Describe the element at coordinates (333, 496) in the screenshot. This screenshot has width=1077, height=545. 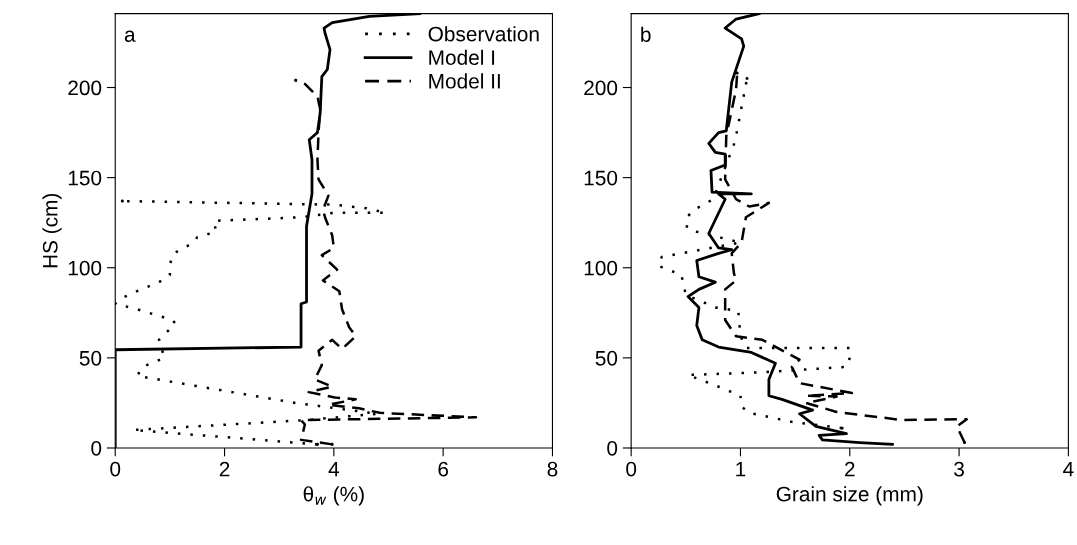
I see `x-axis-title: θ$_{w}$ (%)` at that location.